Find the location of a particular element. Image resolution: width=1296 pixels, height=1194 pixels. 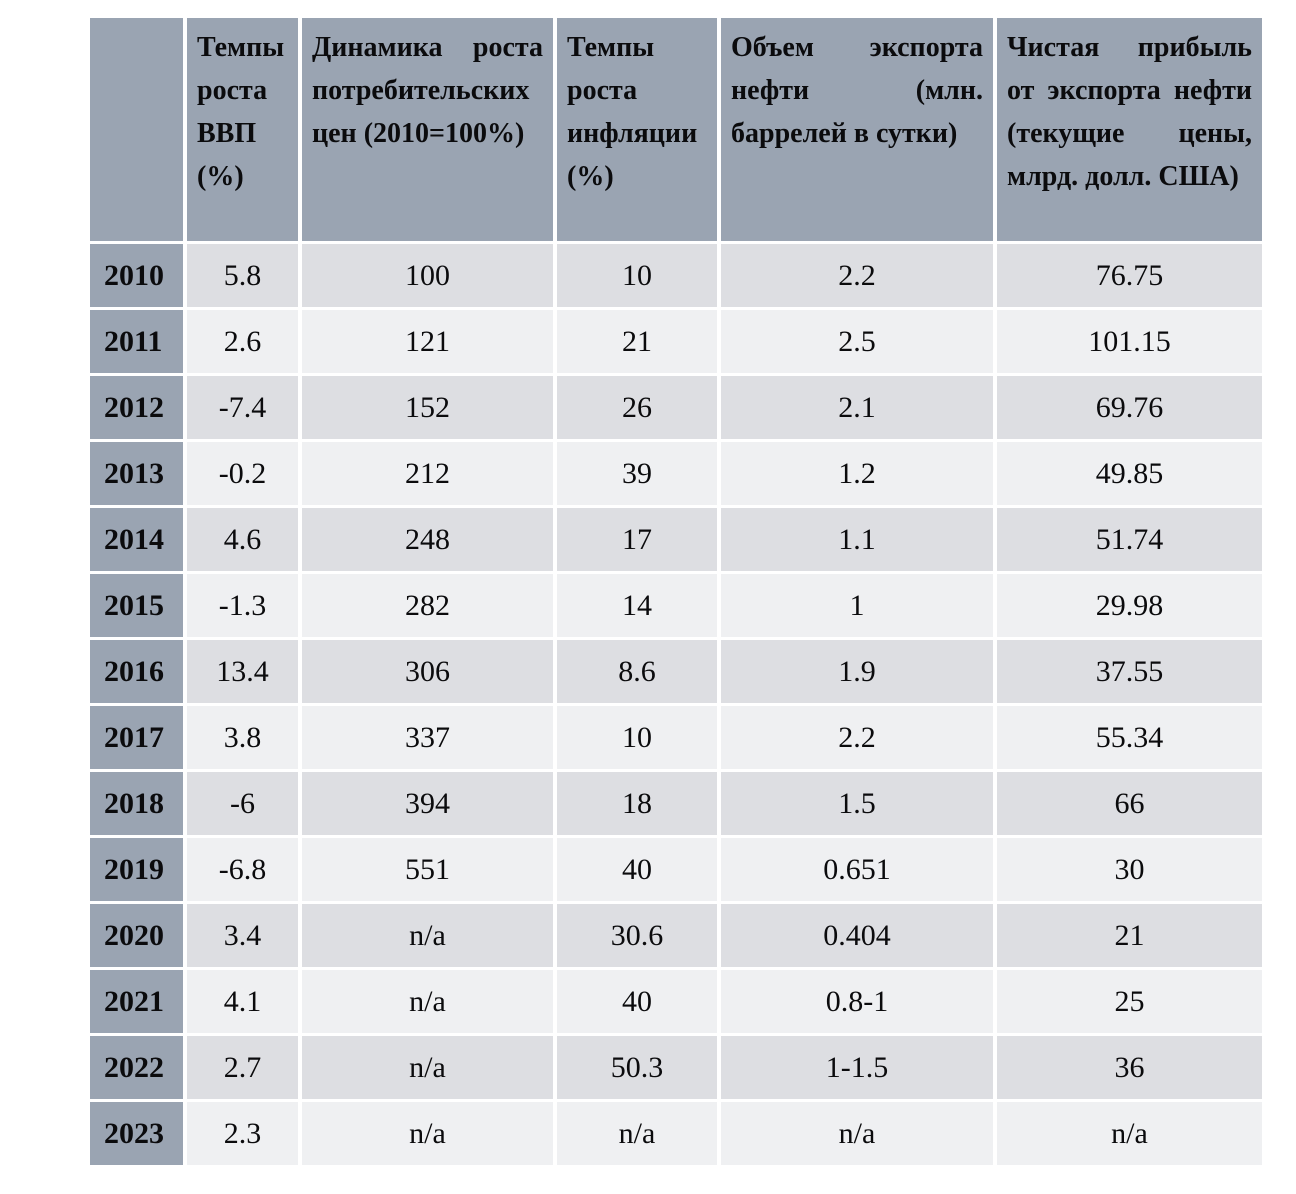

year-cell: 2021 is located at coordinates (136, 1001).